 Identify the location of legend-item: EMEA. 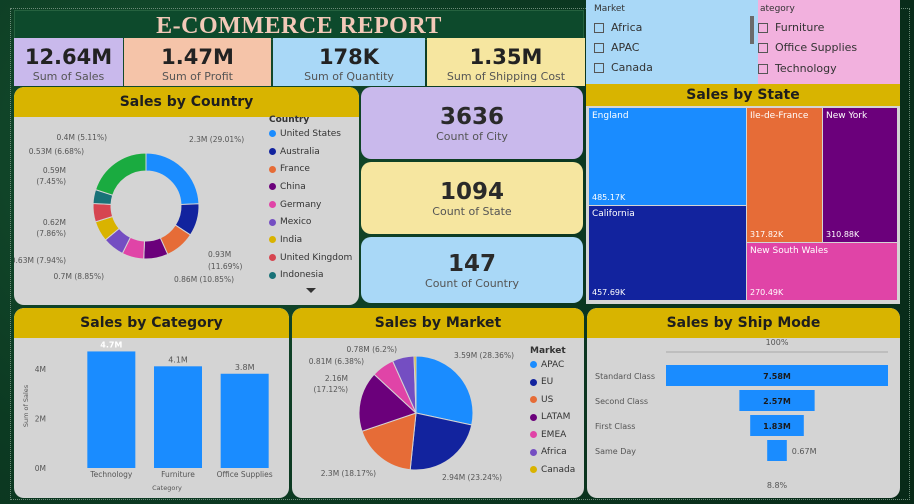
(557, 435).